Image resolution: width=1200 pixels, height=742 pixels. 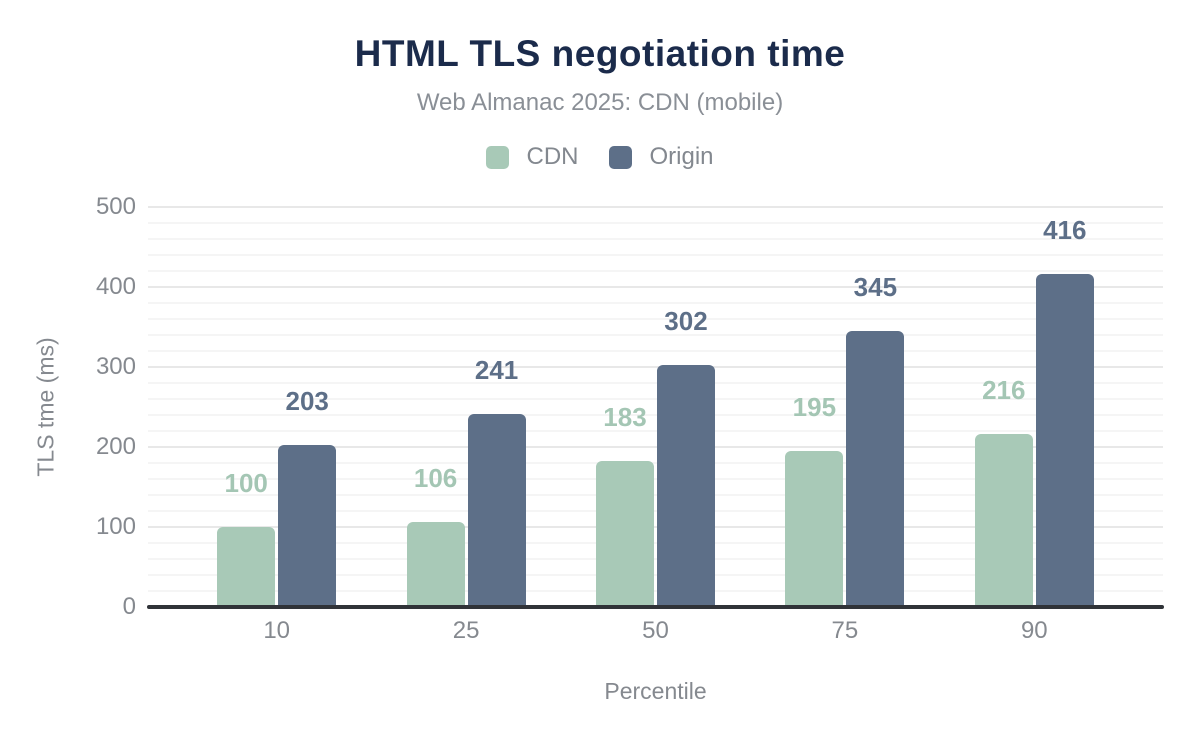 What do you see at coordinates (600, 102) in the screenshot?
I see `chart-subtitle: Web Almanac 2025: CDN (mobile)` at bounding box center [600, 102].